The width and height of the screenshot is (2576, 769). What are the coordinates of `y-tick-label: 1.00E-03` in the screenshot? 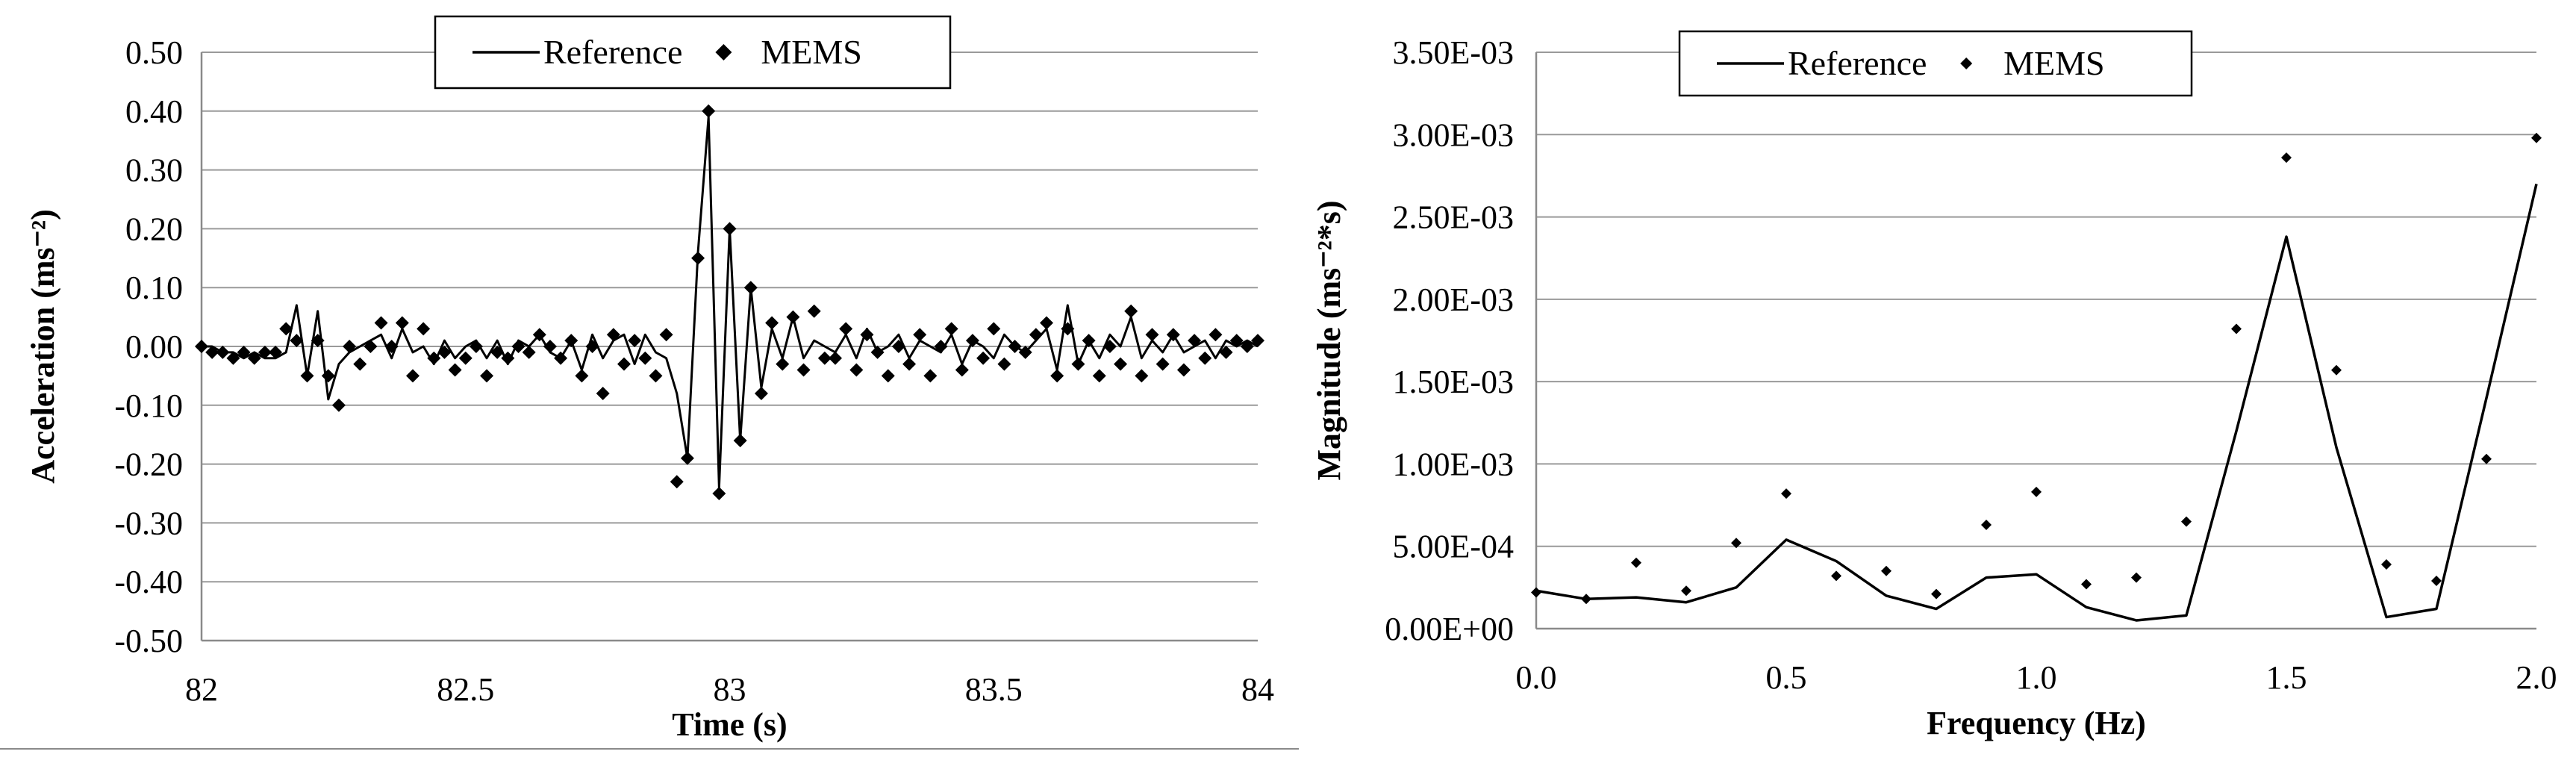 It's located at (1453, 464).